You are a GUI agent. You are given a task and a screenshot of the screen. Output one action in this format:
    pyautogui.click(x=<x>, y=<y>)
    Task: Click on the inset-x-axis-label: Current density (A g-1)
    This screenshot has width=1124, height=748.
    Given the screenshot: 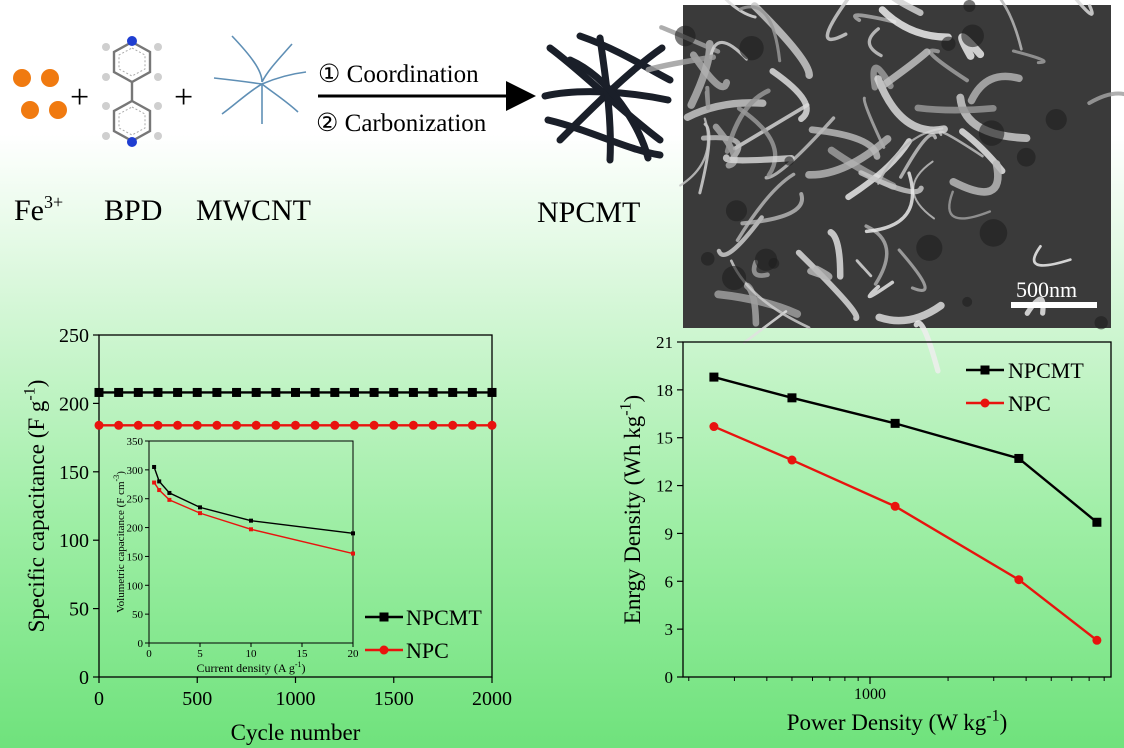 What is the action you would take?
    pyautogui.click(x=251, y=667)
    